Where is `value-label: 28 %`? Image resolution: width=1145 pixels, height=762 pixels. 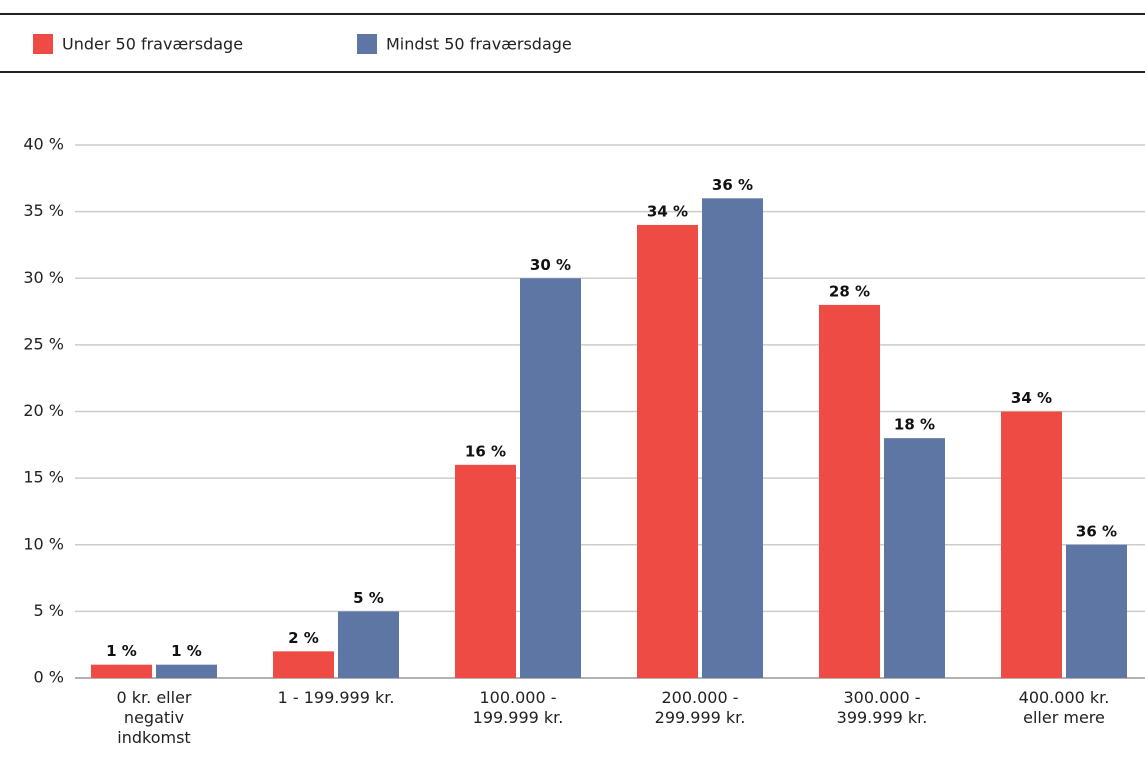
value-label: 28 % is located at coordinates (849, 291).